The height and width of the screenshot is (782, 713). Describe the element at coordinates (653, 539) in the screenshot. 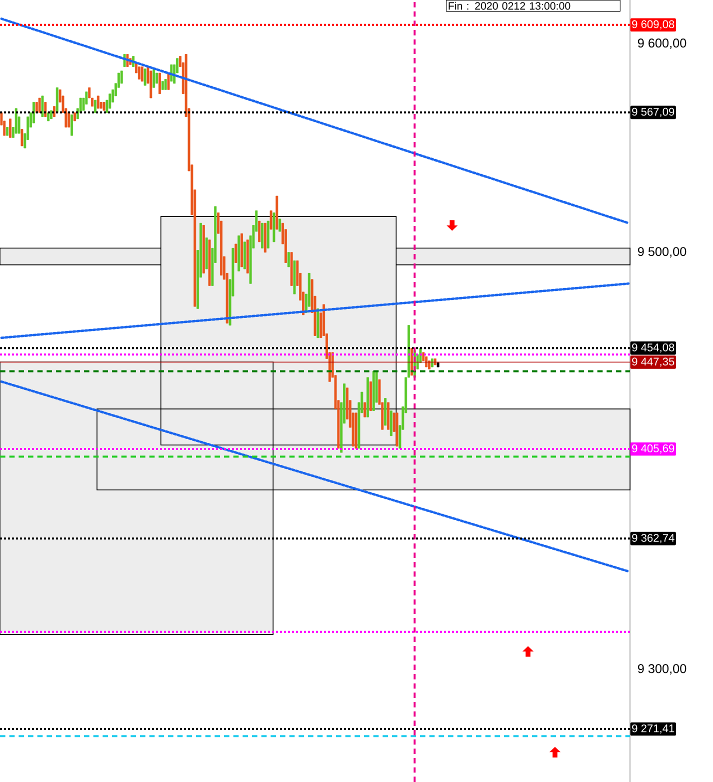

I see `ref-line-label: 9 362,74` at that location.